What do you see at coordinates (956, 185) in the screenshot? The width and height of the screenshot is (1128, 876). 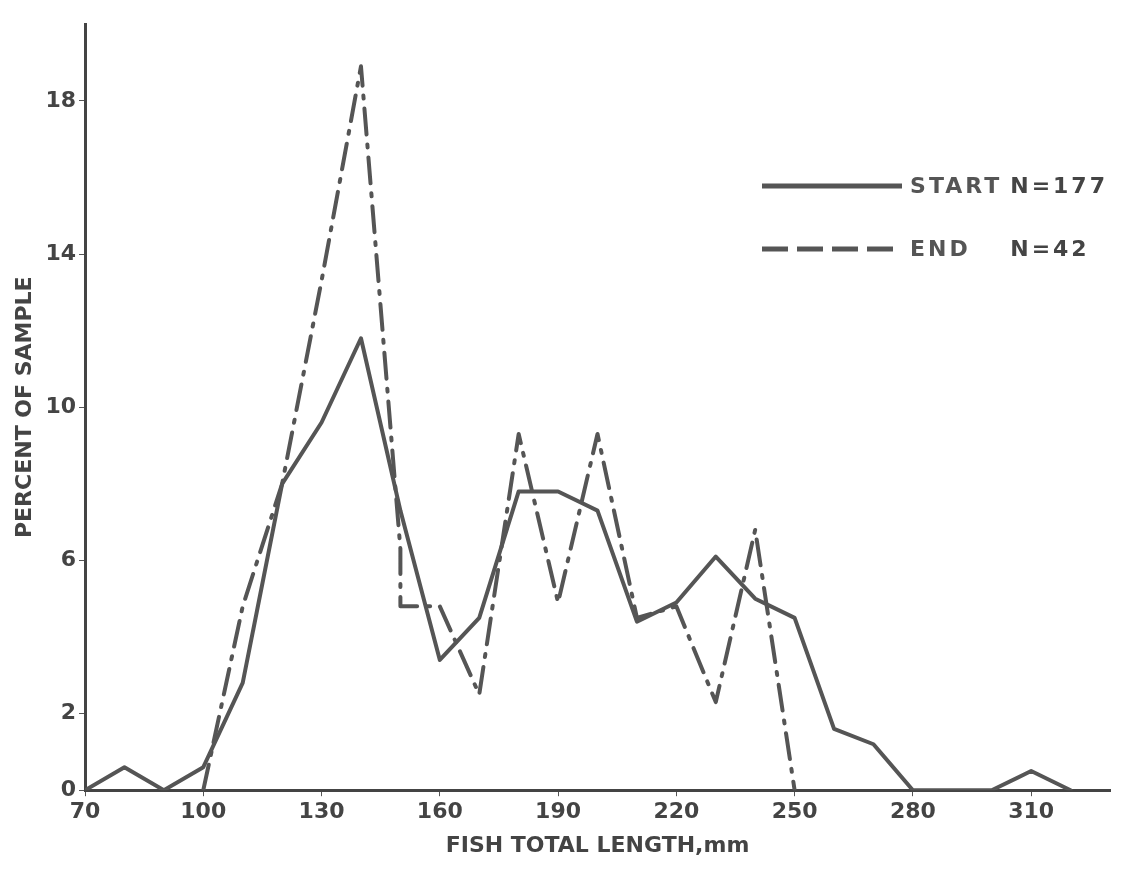 I see `legend-label: START` at bounding box center [956, 185].